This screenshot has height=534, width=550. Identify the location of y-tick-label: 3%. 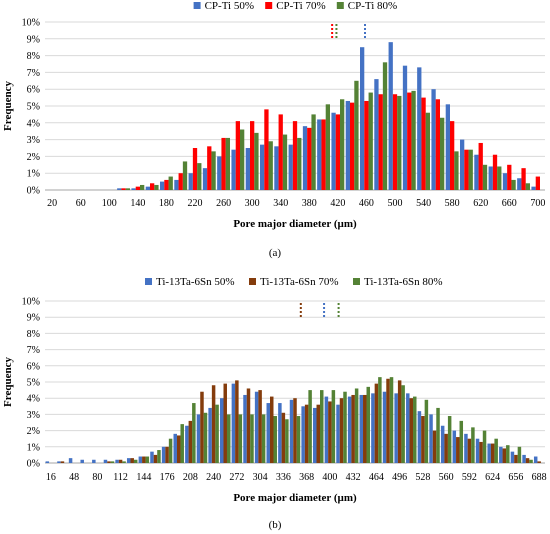
(33, 415).